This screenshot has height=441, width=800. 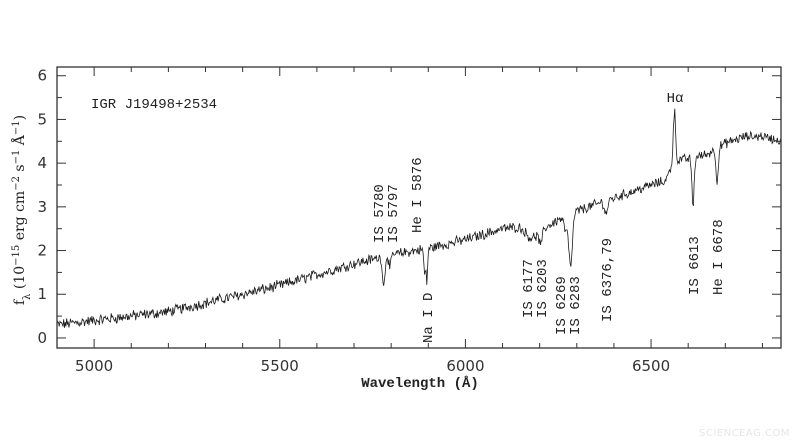 I want to click on y-tick-label: 5, so click(x=42, y=119).